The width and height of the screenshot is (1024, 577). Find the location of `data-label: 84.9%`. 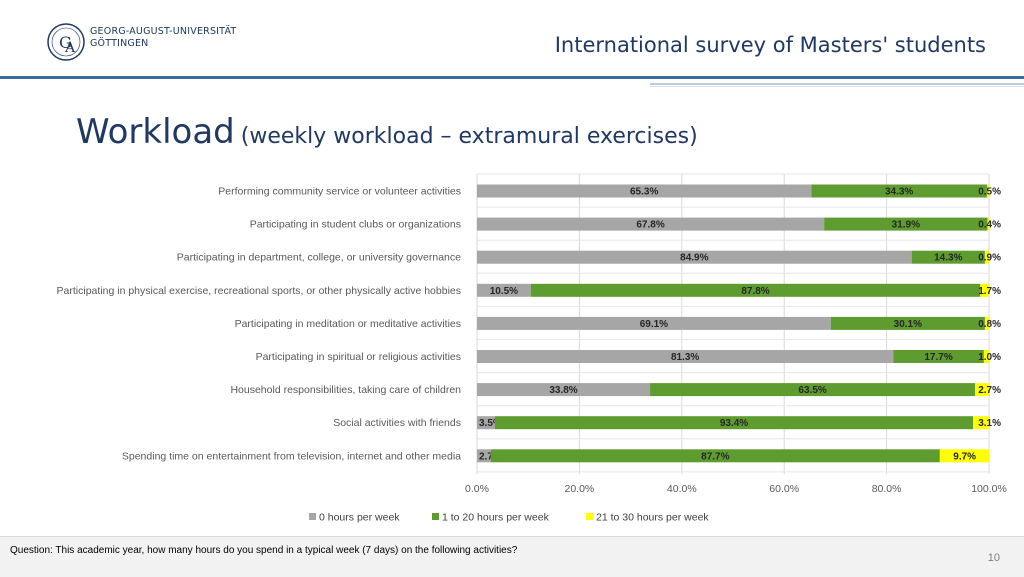

data-label: 84.9% is located at coordinates (694, 258).